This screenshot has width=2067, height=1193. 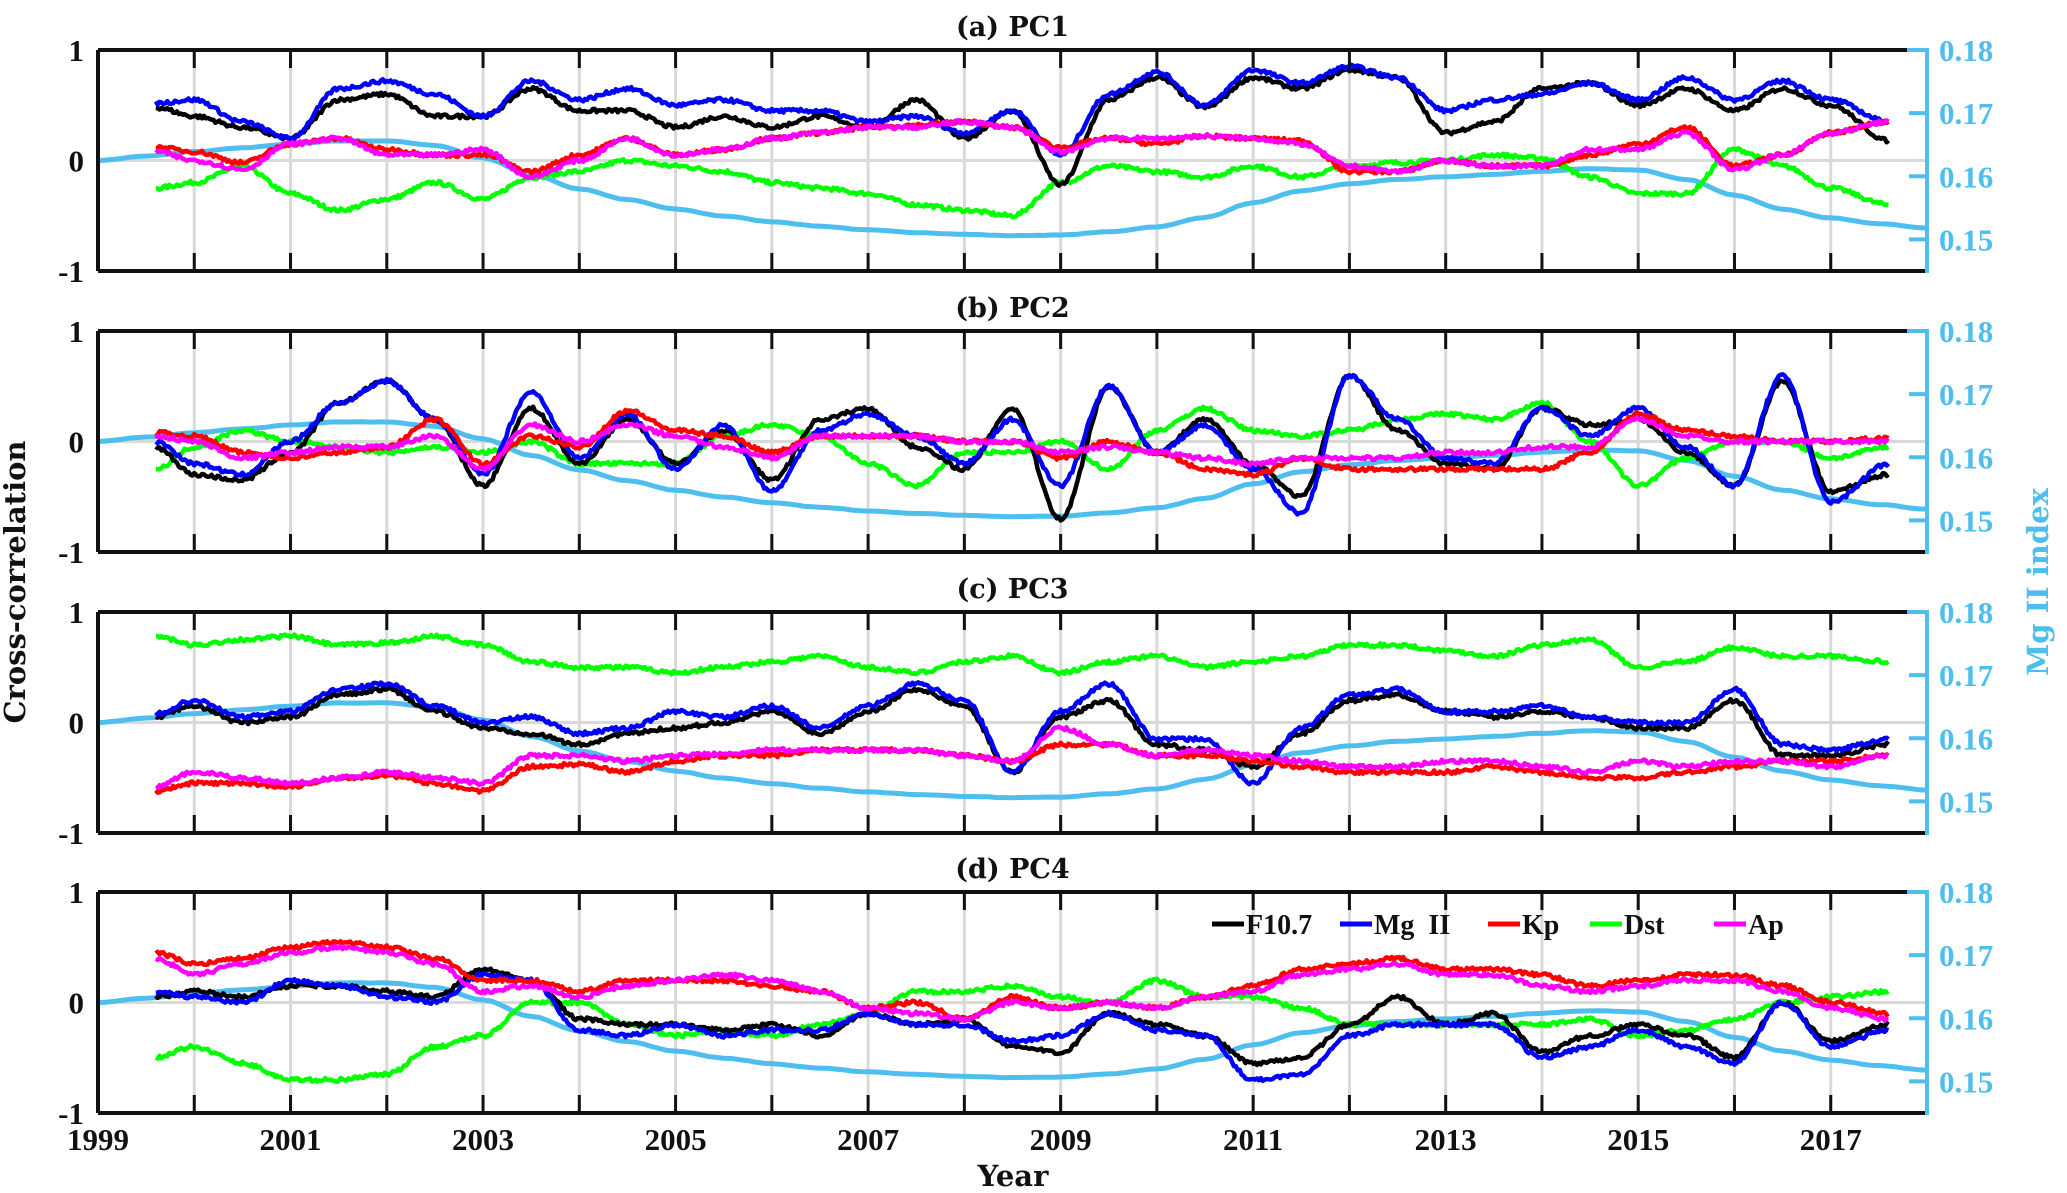 What do you see at coordinates (1012, 308) in the screenshot?
I see `panel-title: (b) PC2` at bounding box center [1012, 308].